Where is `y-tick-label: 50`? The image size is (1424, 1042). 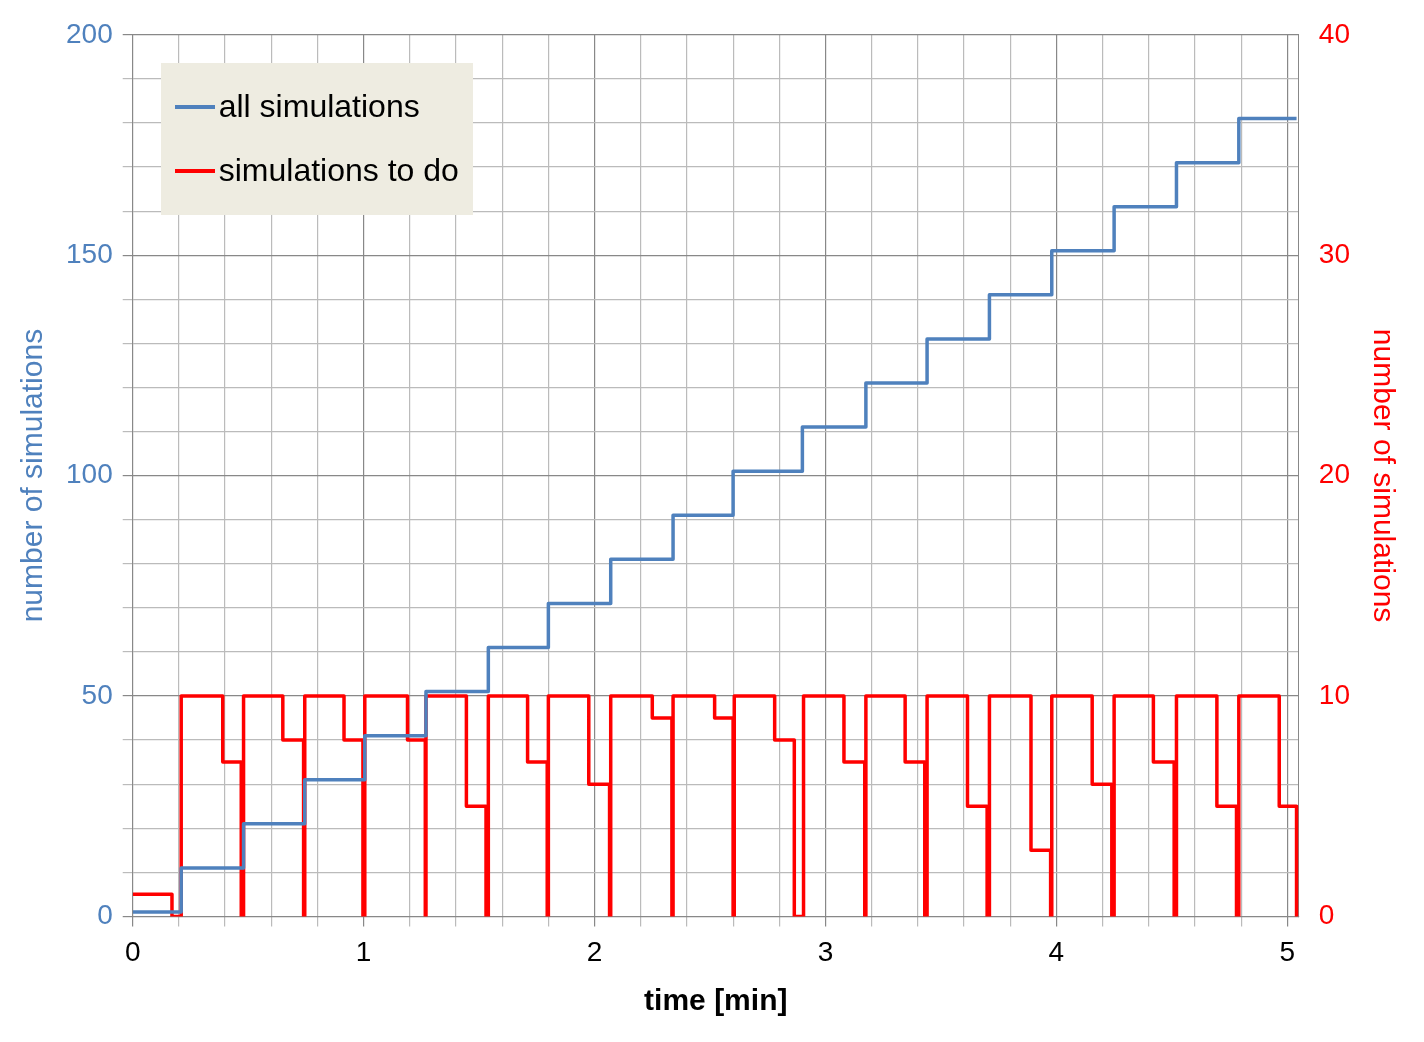
y-tick-label: 50 is located at coordinates (97, 694).